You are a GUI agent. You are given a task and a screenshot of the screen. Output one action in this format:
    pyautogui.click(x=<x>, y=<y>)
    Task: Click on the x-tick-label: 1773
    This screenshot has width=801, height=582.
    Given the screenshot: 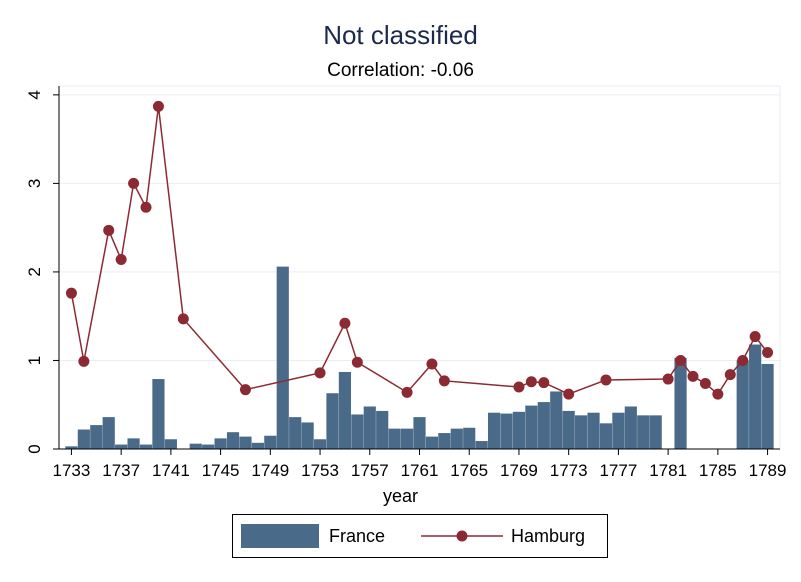 What is the action you would take?
    pyautogui.click(x=569, y=470)
    